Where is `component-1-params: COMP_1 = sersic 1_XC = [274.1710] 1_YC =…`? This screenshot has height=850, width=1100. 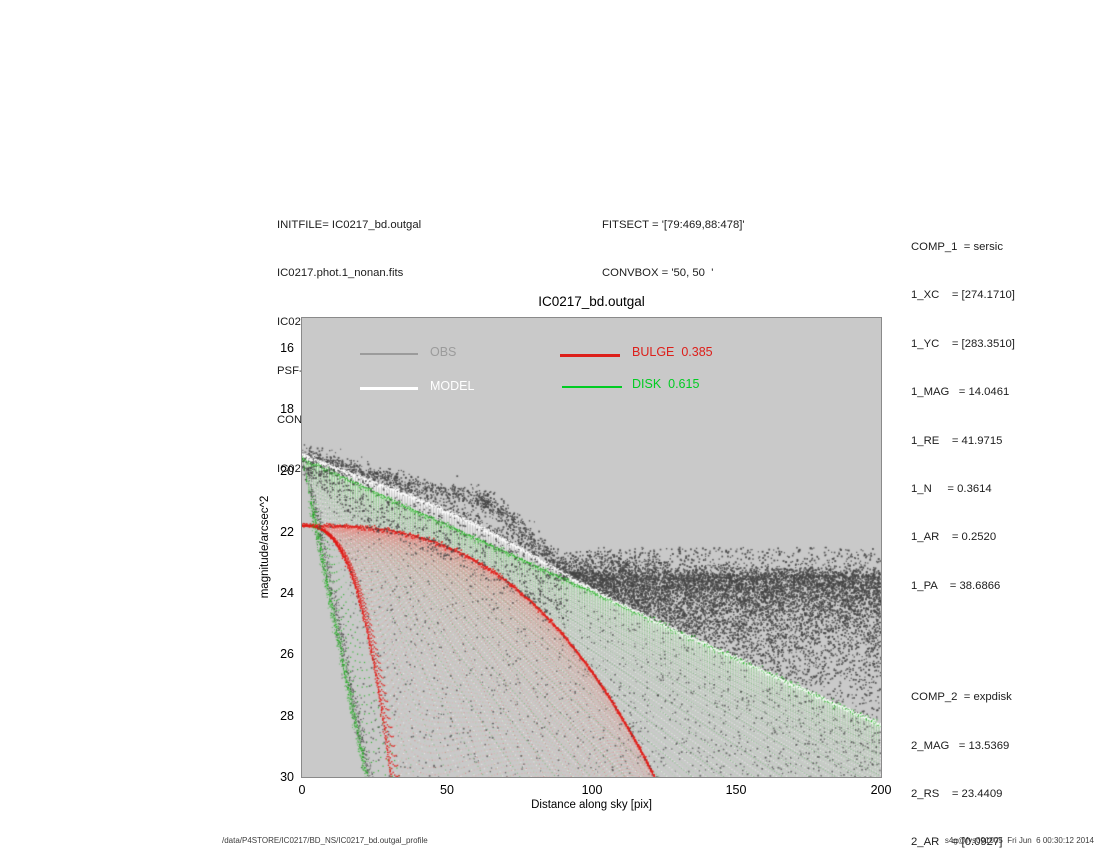 component-1-params: COMP_1 = sersic 1_XC = [274.1710] 1_YC =… is located at coordinates (963, 422).